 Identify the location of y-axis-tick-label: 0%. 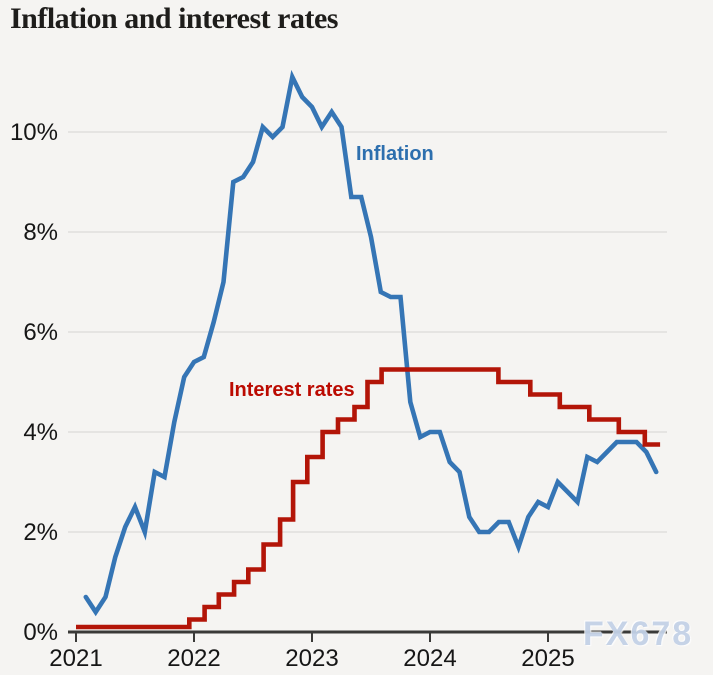
(40, 632).